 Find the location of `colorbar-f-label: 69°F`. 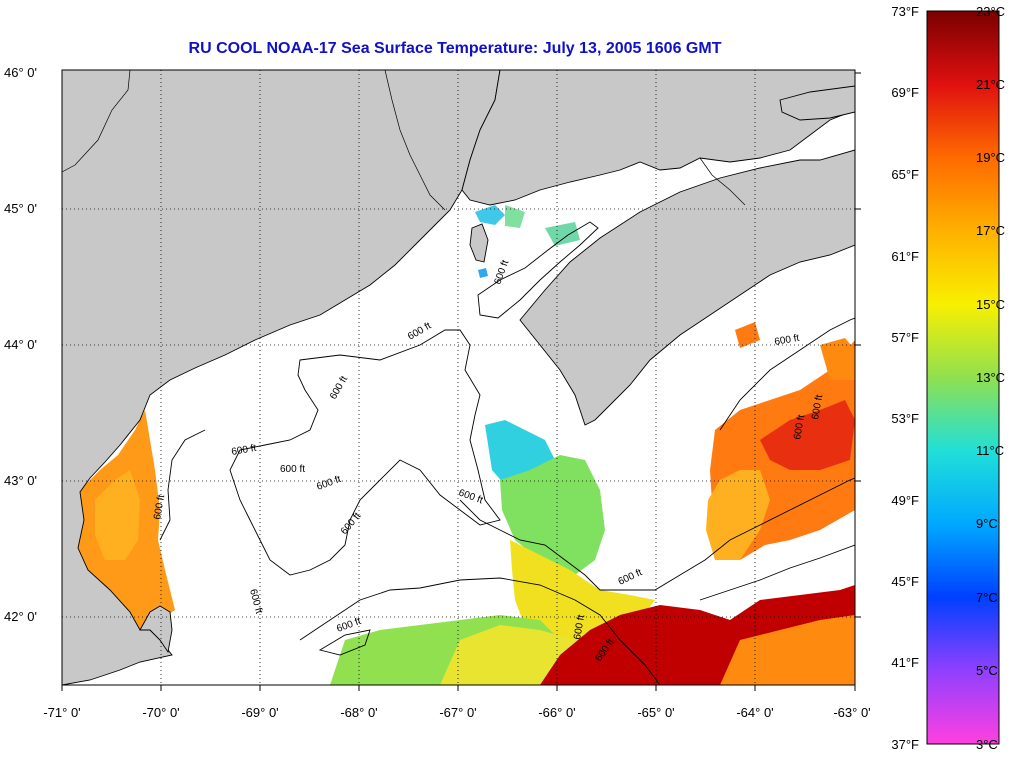

colorbar-f-label: 69°F is located at coordinates (905, 92).